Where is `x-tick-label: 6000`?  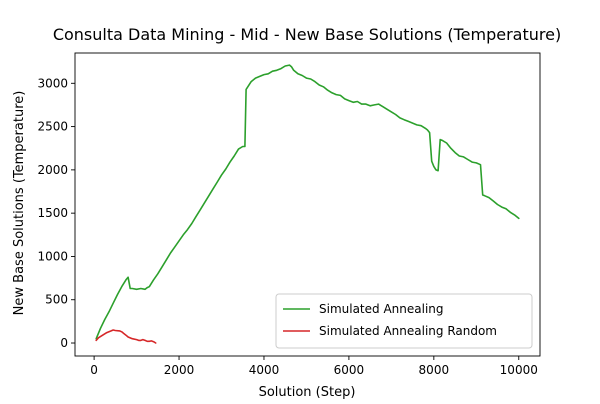
x-tick-label: 6000 is located at coordinates (349, 370).